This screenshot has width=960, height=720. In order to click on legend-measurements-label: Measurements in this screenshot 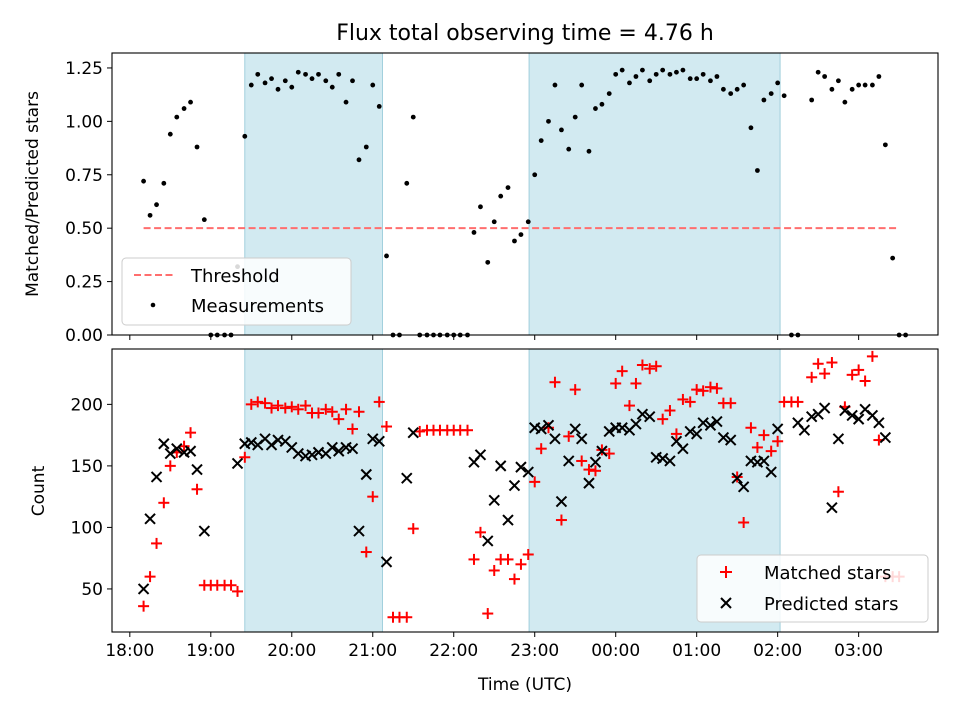, I will do `click(257, 306)`.